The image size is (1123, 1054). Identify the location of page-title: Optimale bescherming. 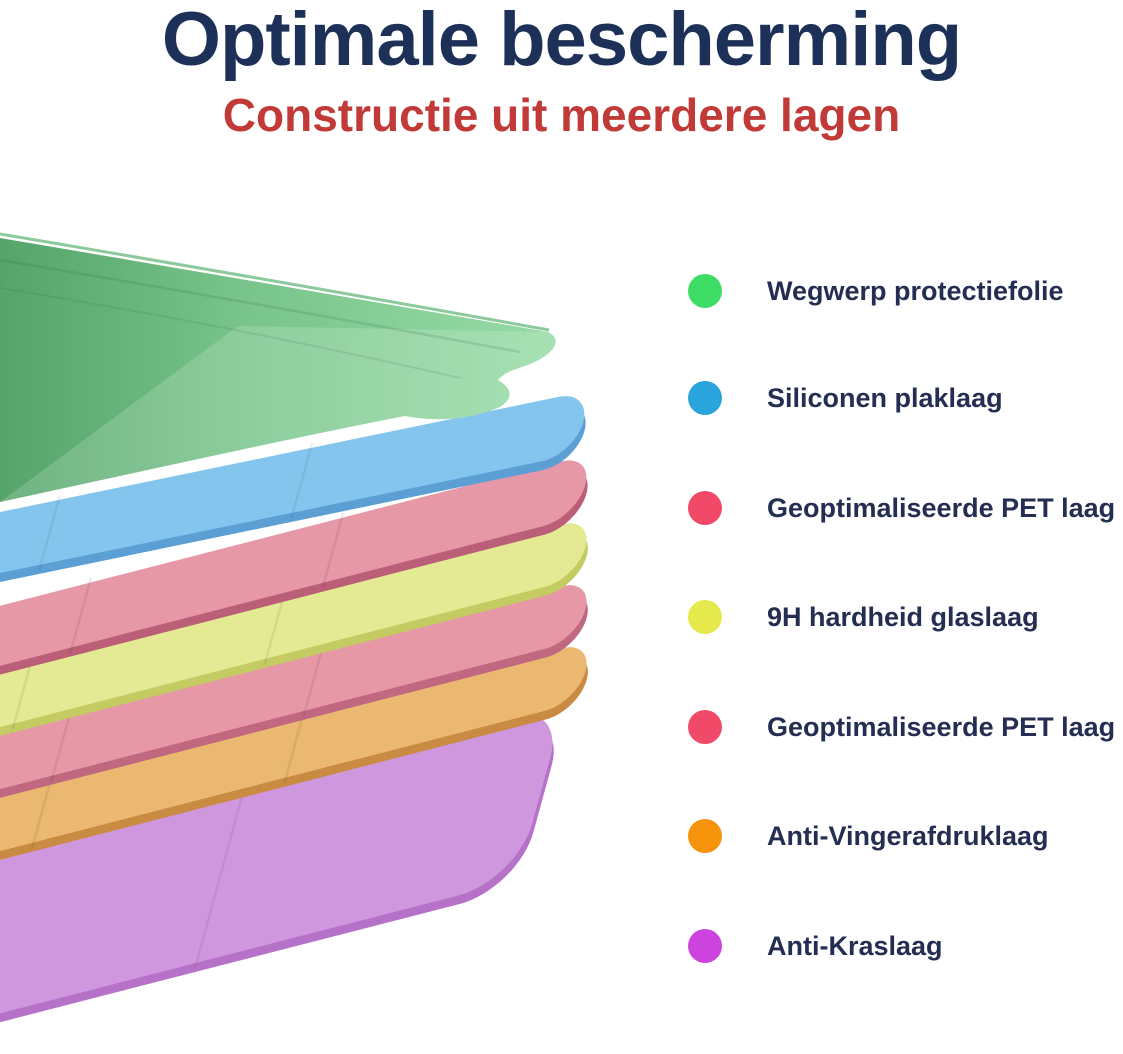
(561, 41).